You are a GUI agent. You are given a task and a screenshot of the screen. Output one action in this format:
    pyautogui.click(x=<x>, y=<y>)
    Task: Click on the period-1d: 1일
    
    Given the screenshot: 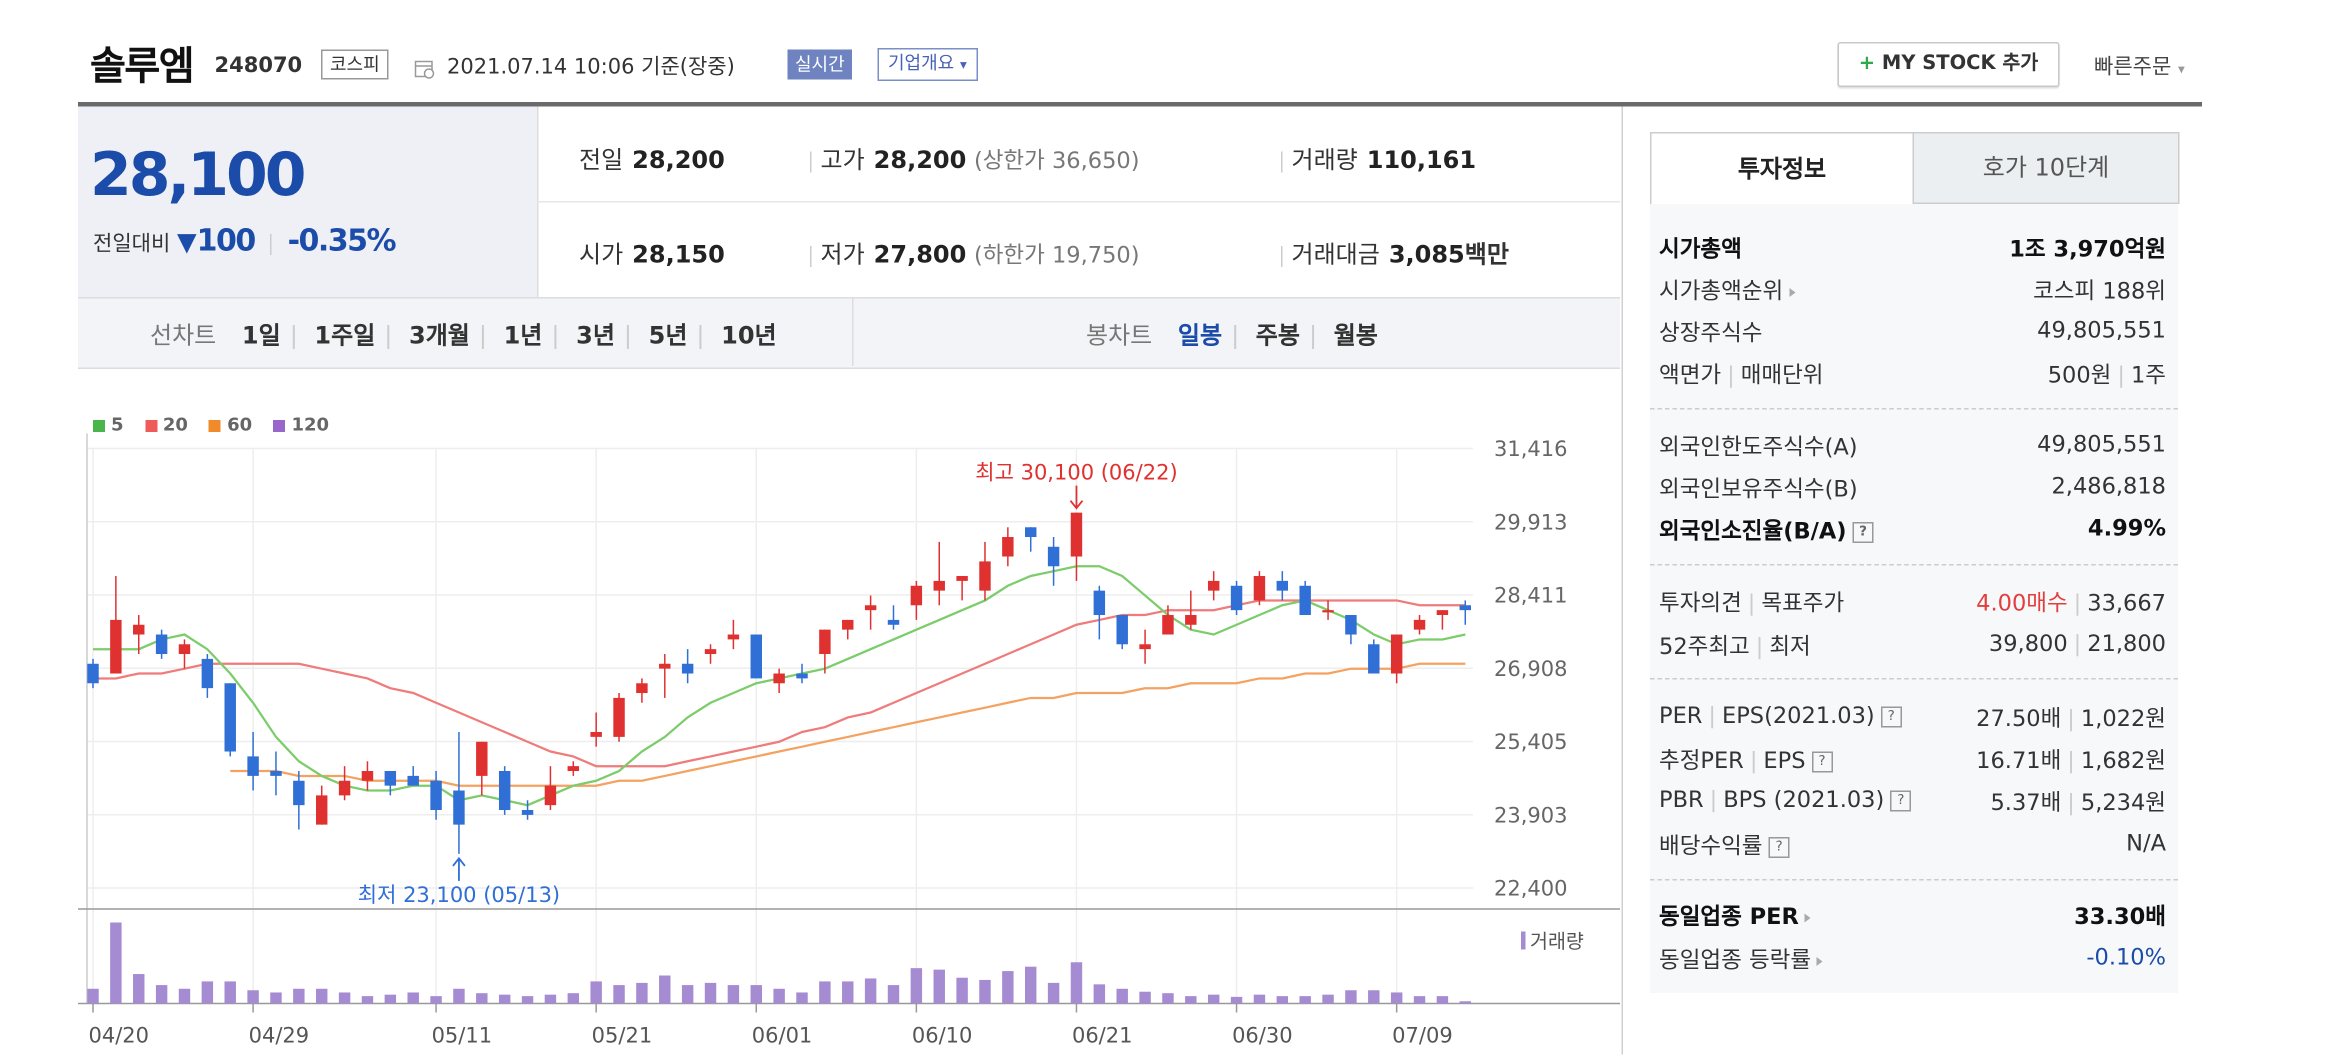 What is the action you would take?
    pyautogui.click(x=261, y=335)
    